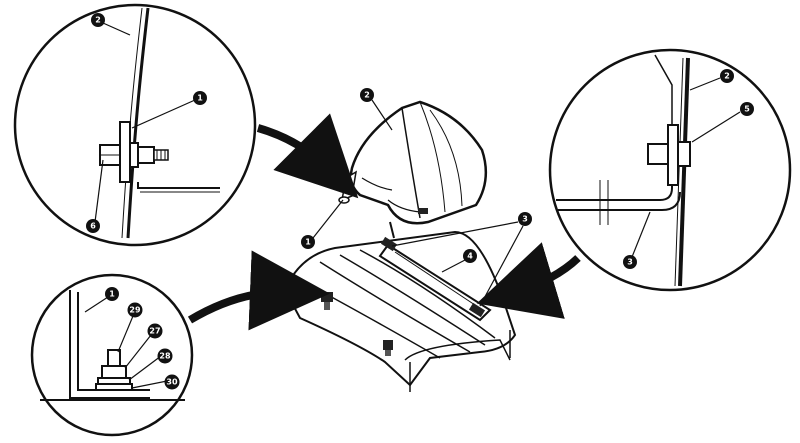 The image size is (800, 443). I want to click on arrow-to-rail, so click(528, 280).